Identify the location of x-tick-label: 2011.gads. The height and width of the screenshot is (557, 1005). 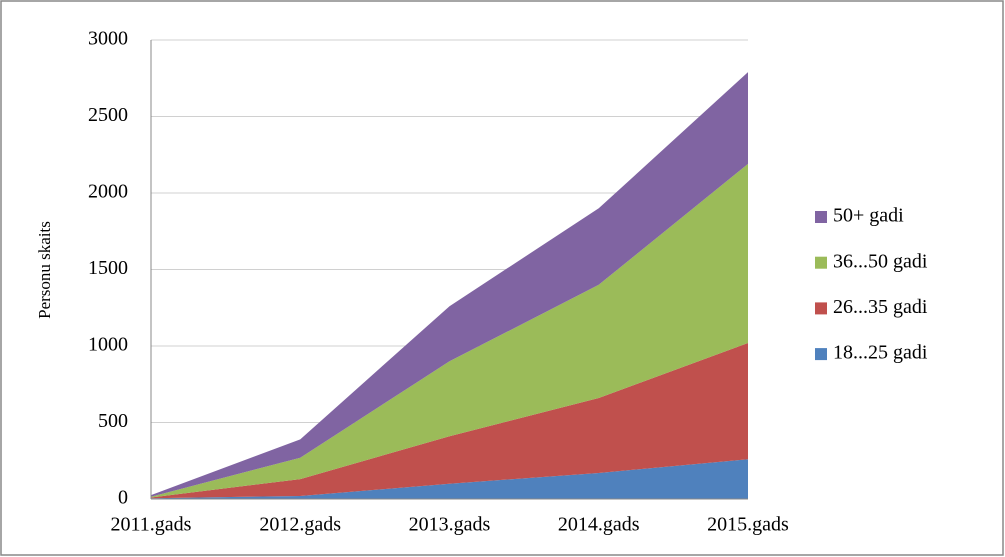
(151, 525).